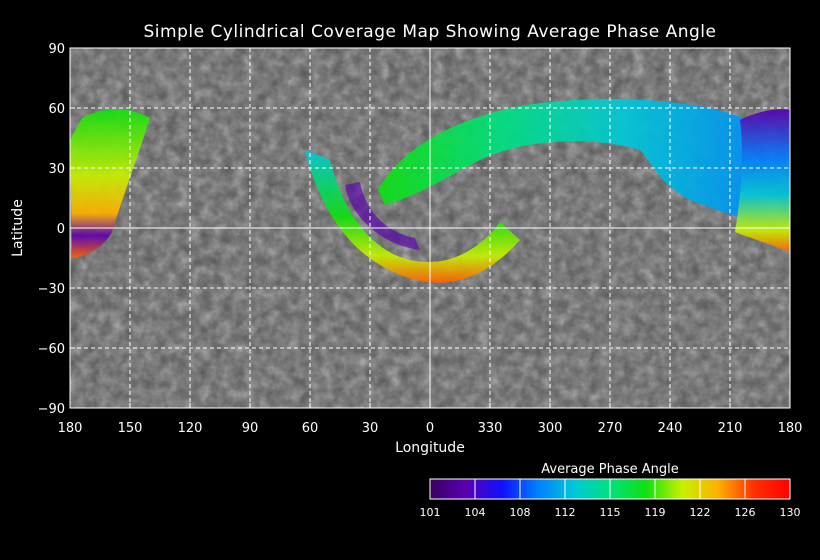 This screenshot has width=820, height=560. Describe the element at coordinates (430, 419) in the screenshot. I see `longitude-tick-labels: 180 150 120 90 60 30 0 330 300 270 240 210 180` at that location.